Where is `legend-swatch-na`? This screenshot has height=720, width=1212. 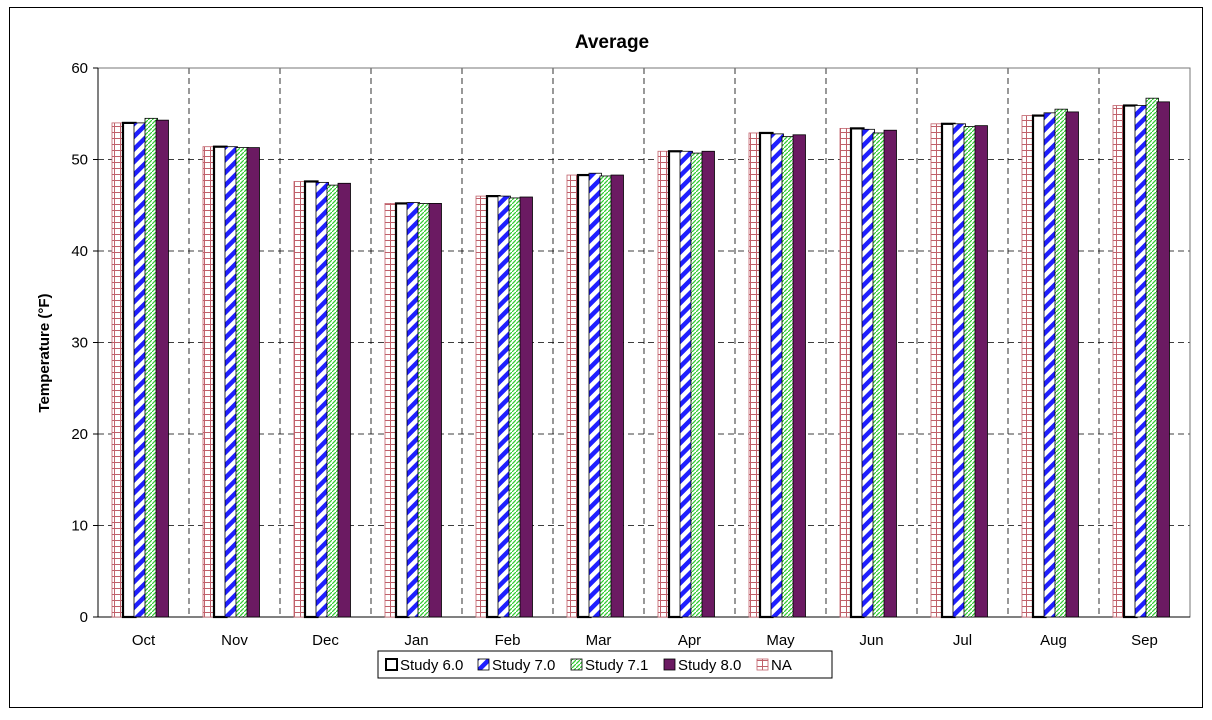 legend-swatch-na is located at coordinates (762, 664).